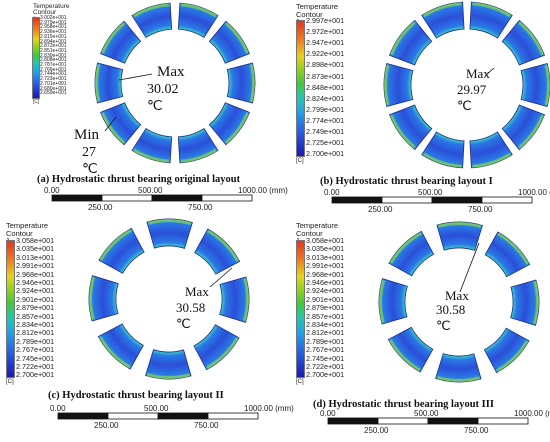 This screenshot has height=442, width=550. Describe the element at coordinates (10, 309) in the screenshot. I see `legend-color-bar` at that location.